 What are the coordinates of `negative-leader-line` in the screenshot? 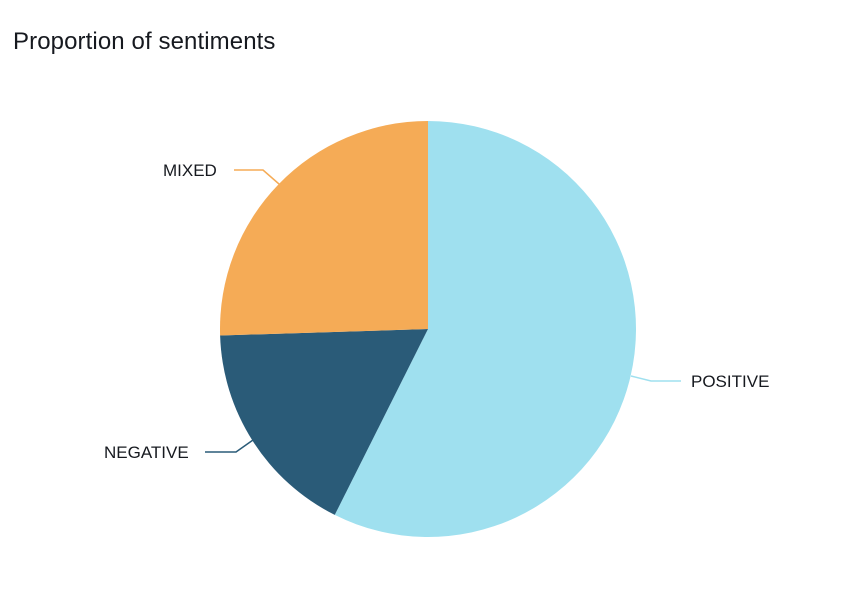 It's located at (229, 446).